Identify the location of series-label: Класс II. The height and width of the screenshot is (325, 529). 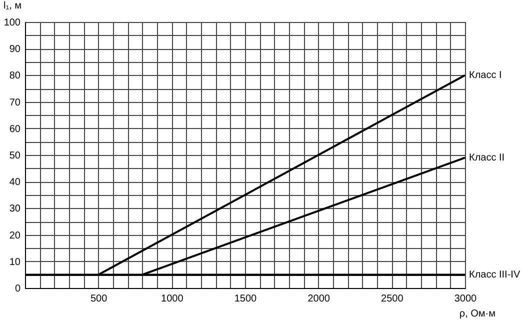
(487, 158).